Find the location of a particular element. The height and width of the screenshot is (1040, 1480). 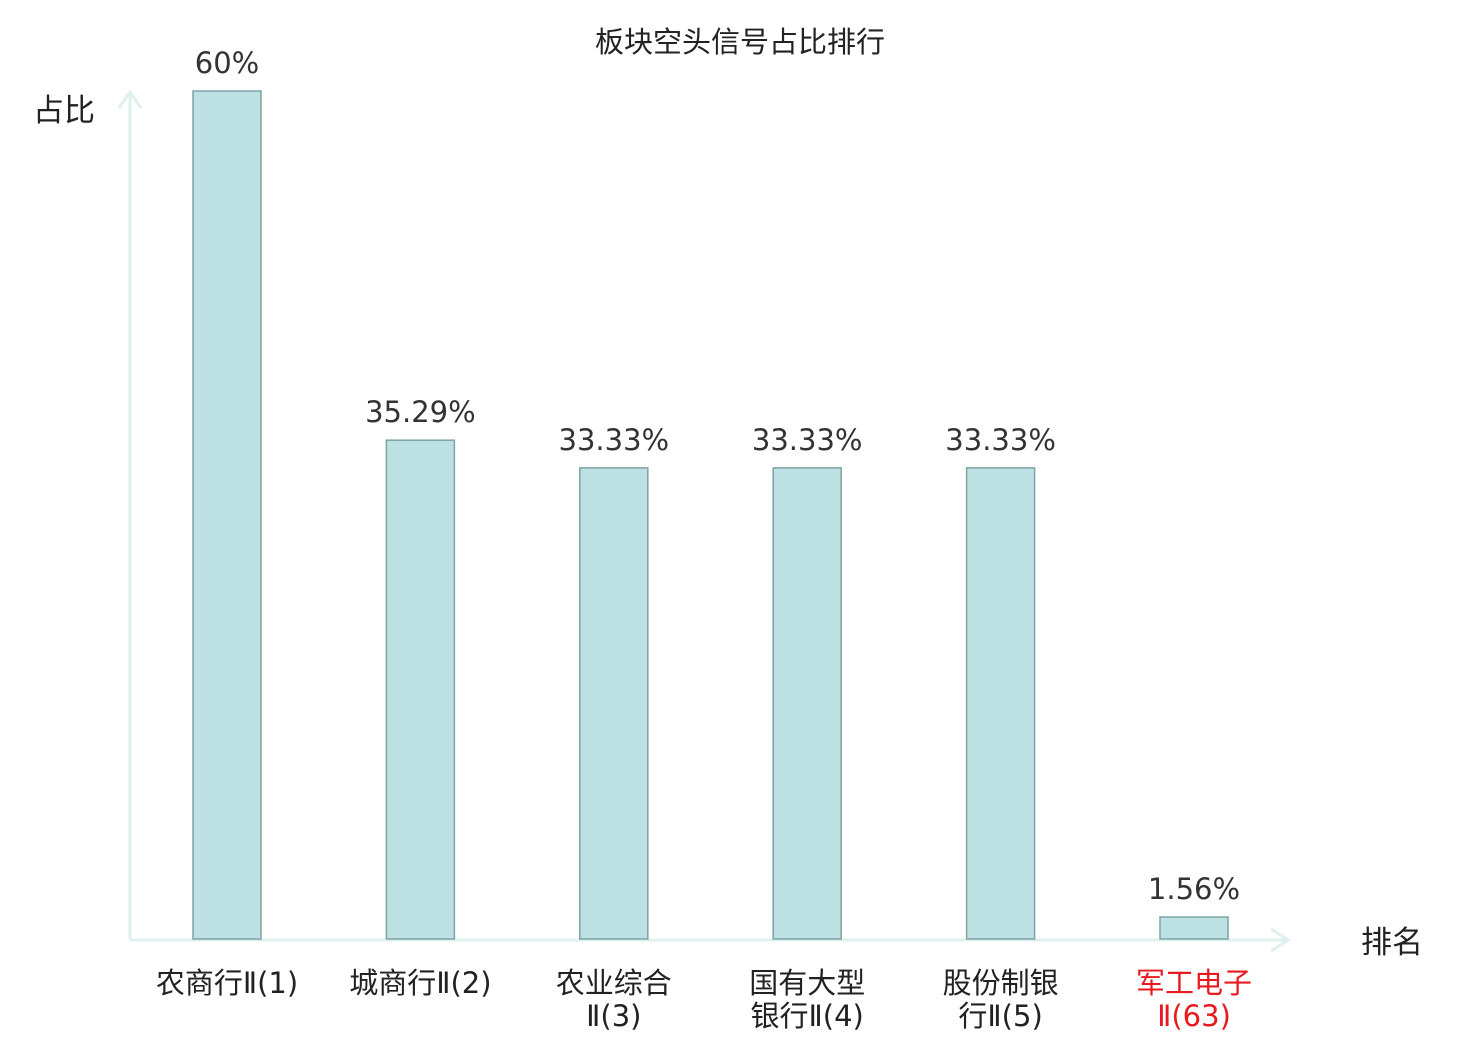

x-axis-title: 排名 is located at coordinates (1392, 943).